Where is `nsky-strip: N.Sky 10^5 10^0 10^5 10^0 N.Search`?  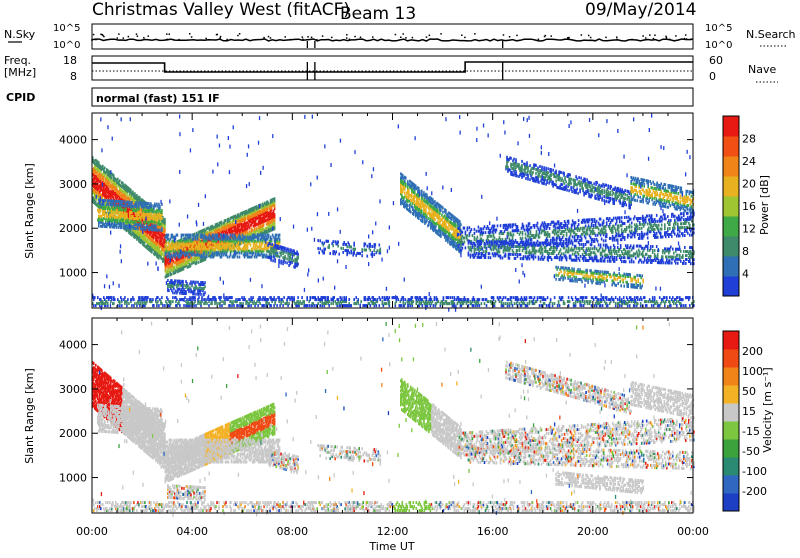
nsky-strip: N.Sky 10^5 10^0 10^5 10^0 N.Search is located at coordinates (400, 37).